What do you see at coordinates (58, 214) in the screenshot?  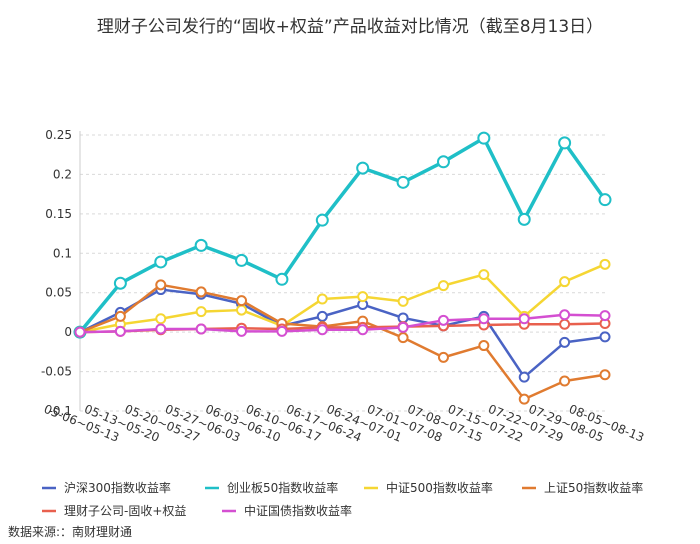 I see `y-tick-label: 0.15` at bounding box center [58, 214].